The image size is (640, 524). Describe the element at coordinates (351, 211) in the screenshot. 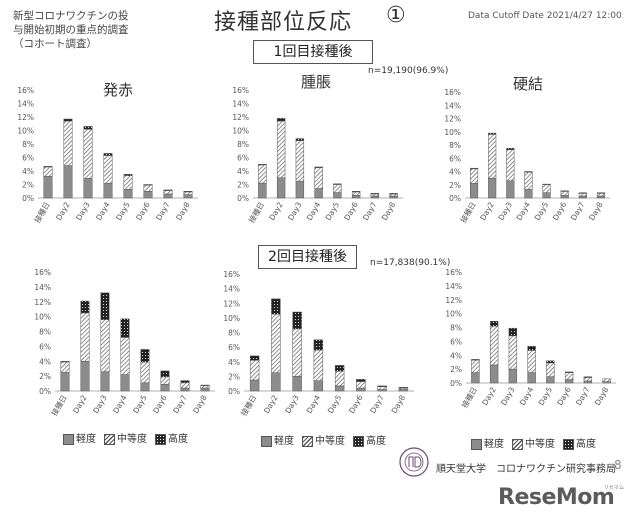

I see `x-tick-label: Day6` at that location.